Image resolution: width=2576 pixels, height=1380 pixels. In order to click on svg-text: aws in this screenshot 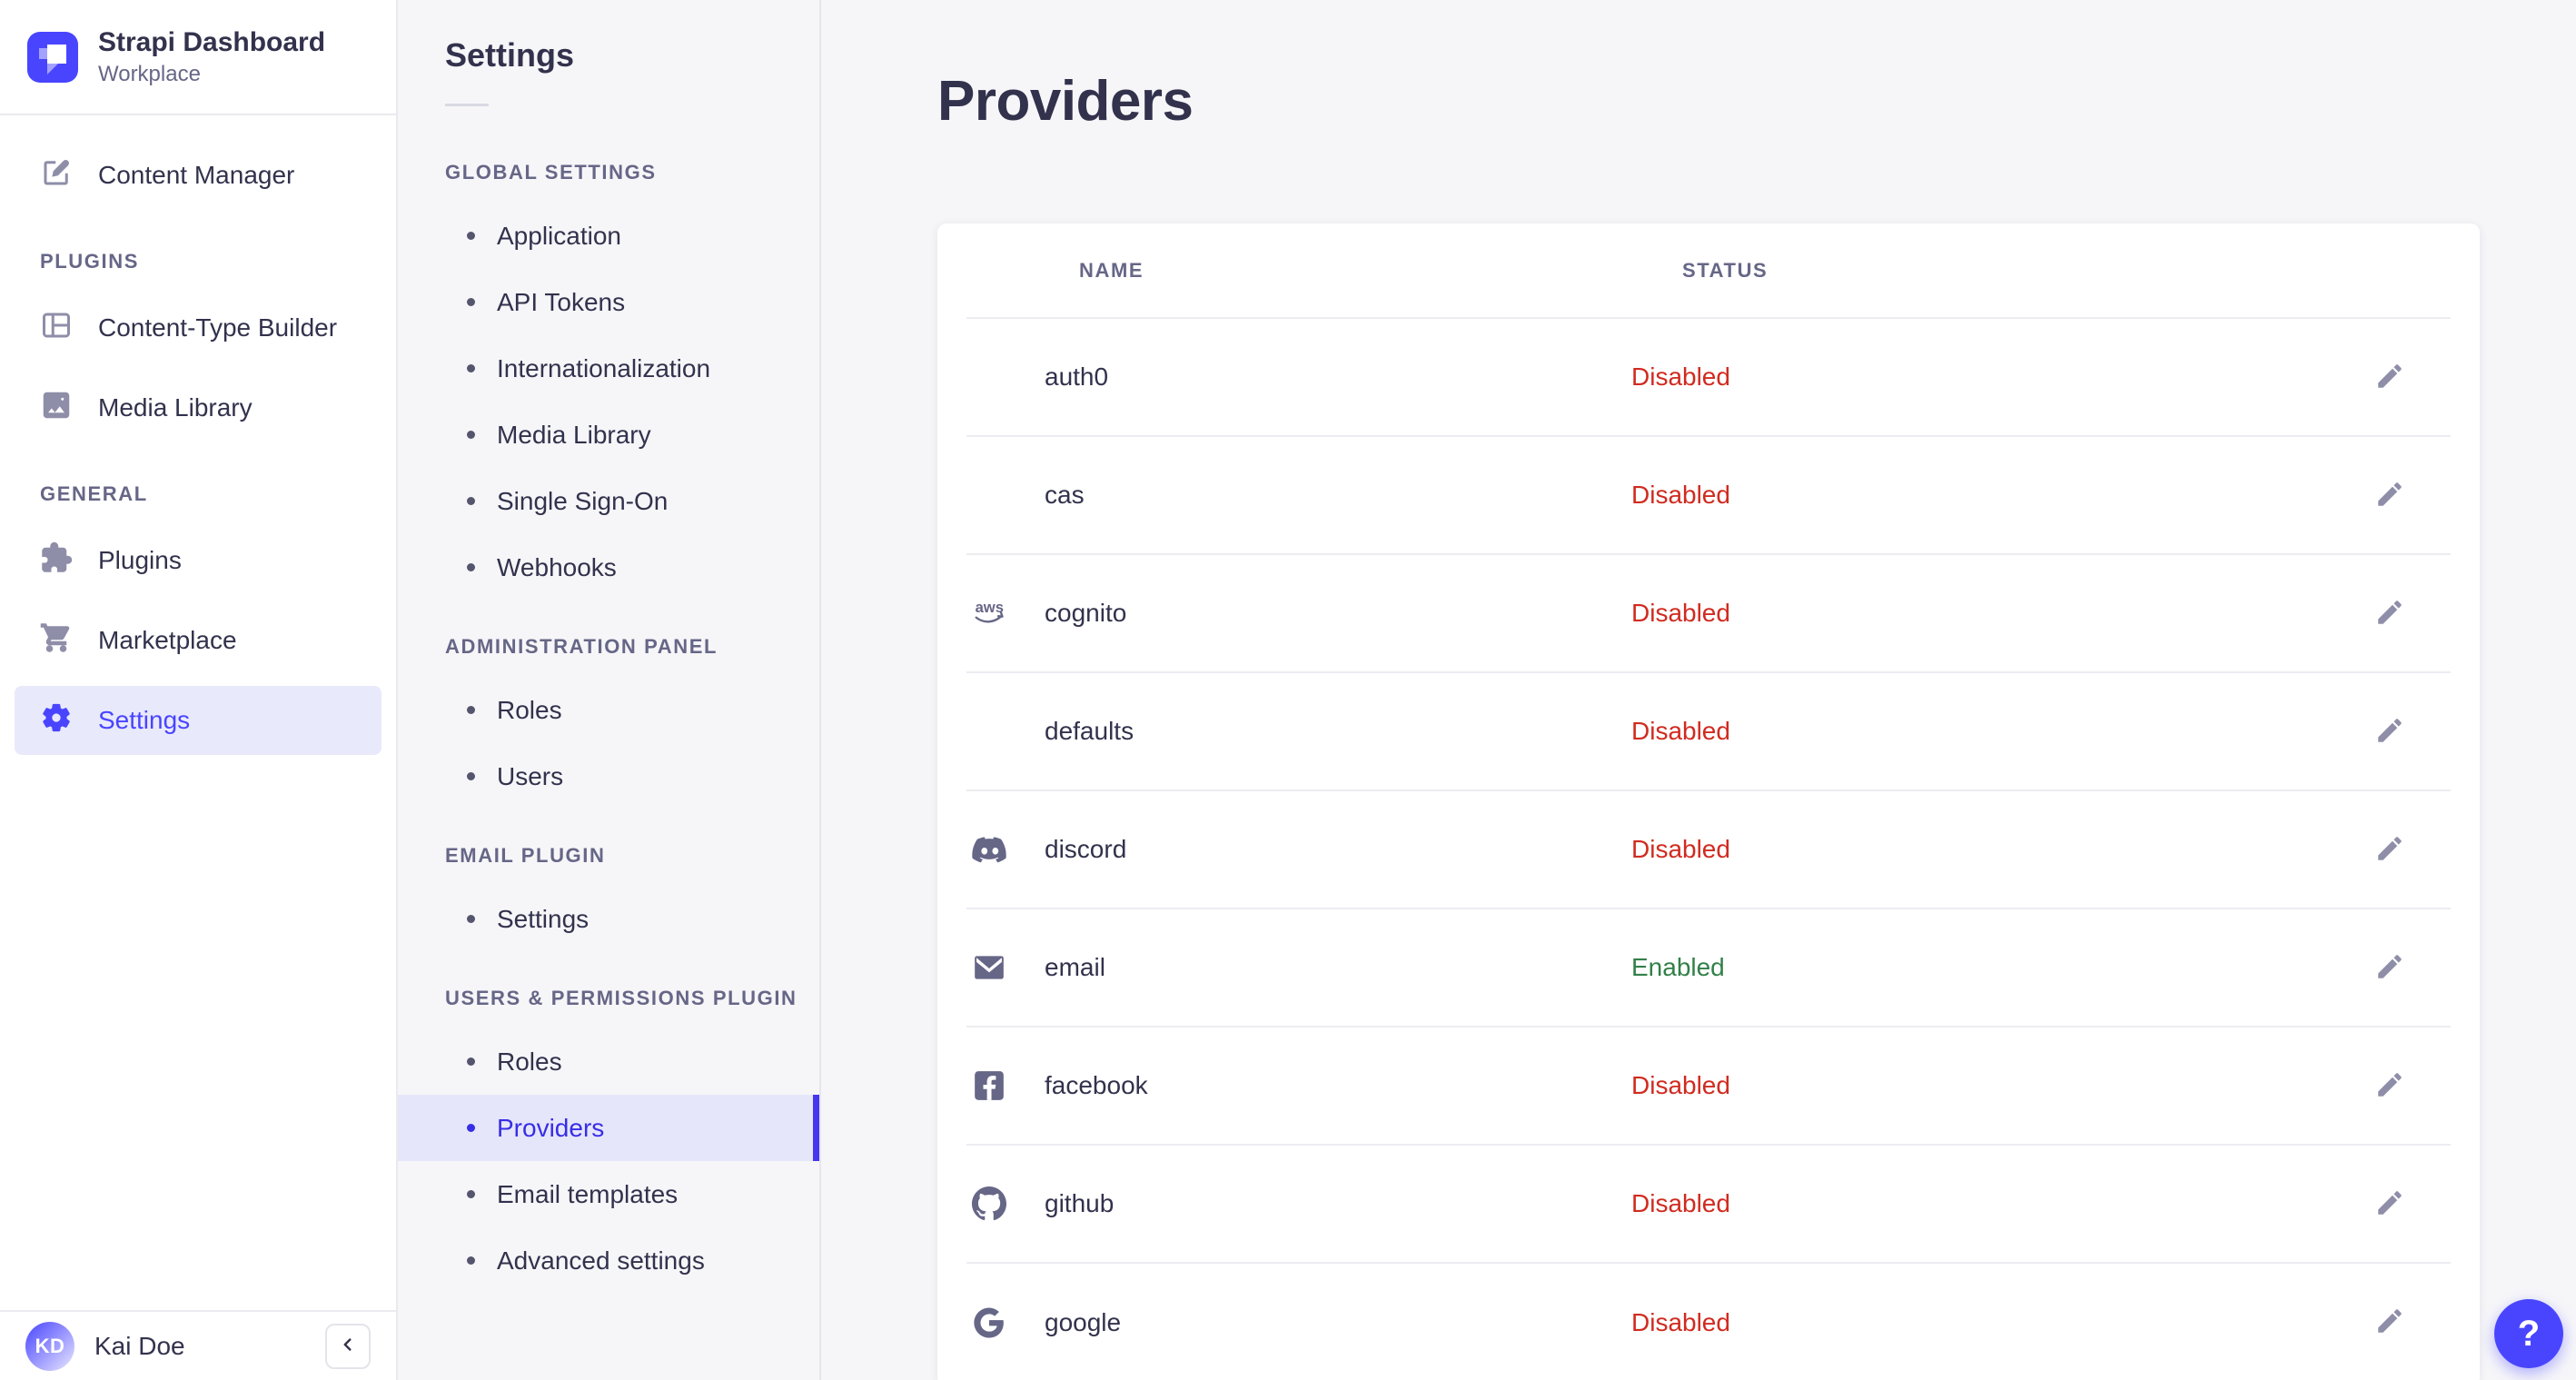, I will do `click(990, 607)`.